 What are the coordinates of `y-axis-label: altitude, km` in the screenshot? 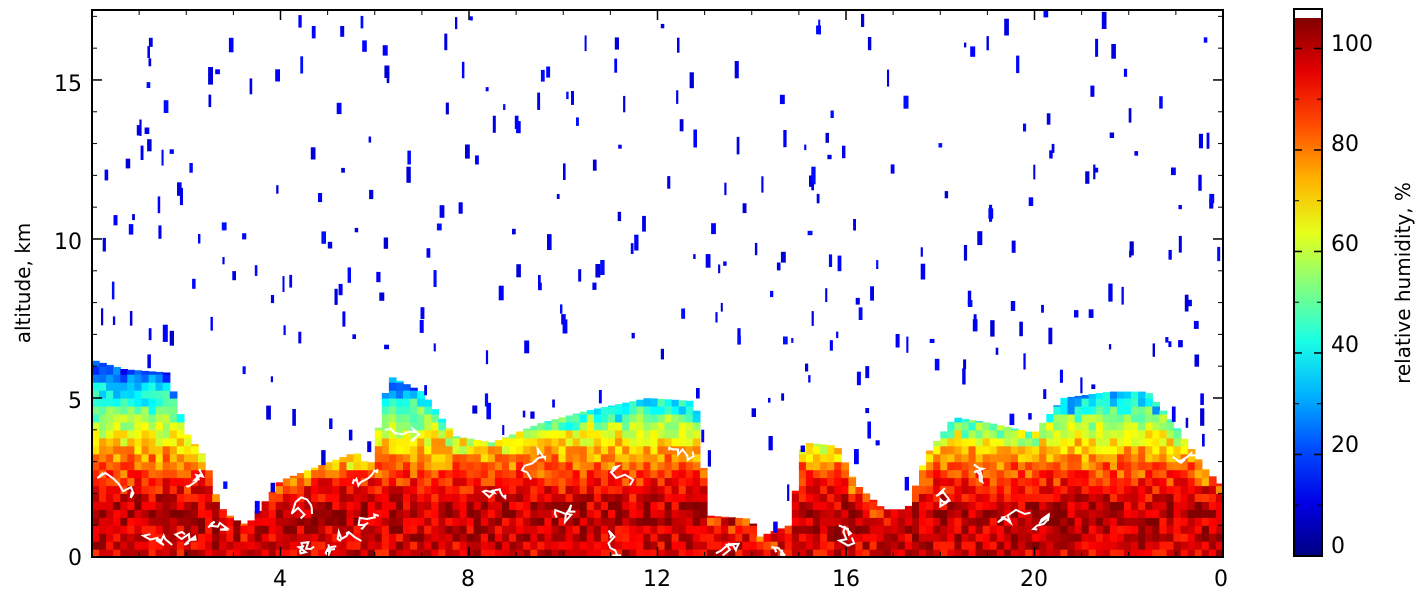 It's located at (23, 283).